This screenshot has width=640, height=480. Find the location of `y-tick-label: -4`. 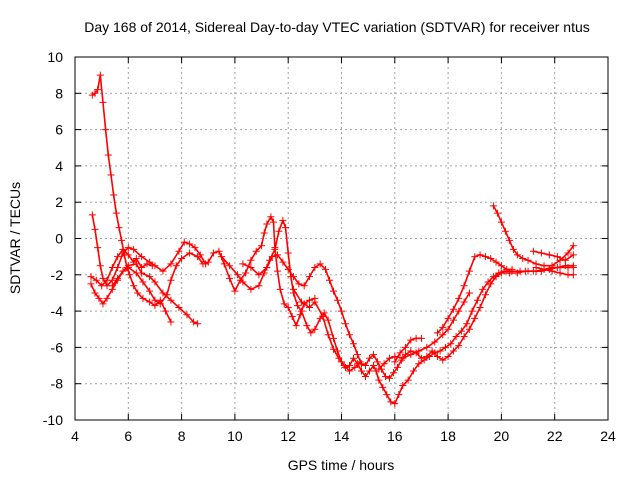

y-tick-label: -4 is located at coordinates (57, 311).